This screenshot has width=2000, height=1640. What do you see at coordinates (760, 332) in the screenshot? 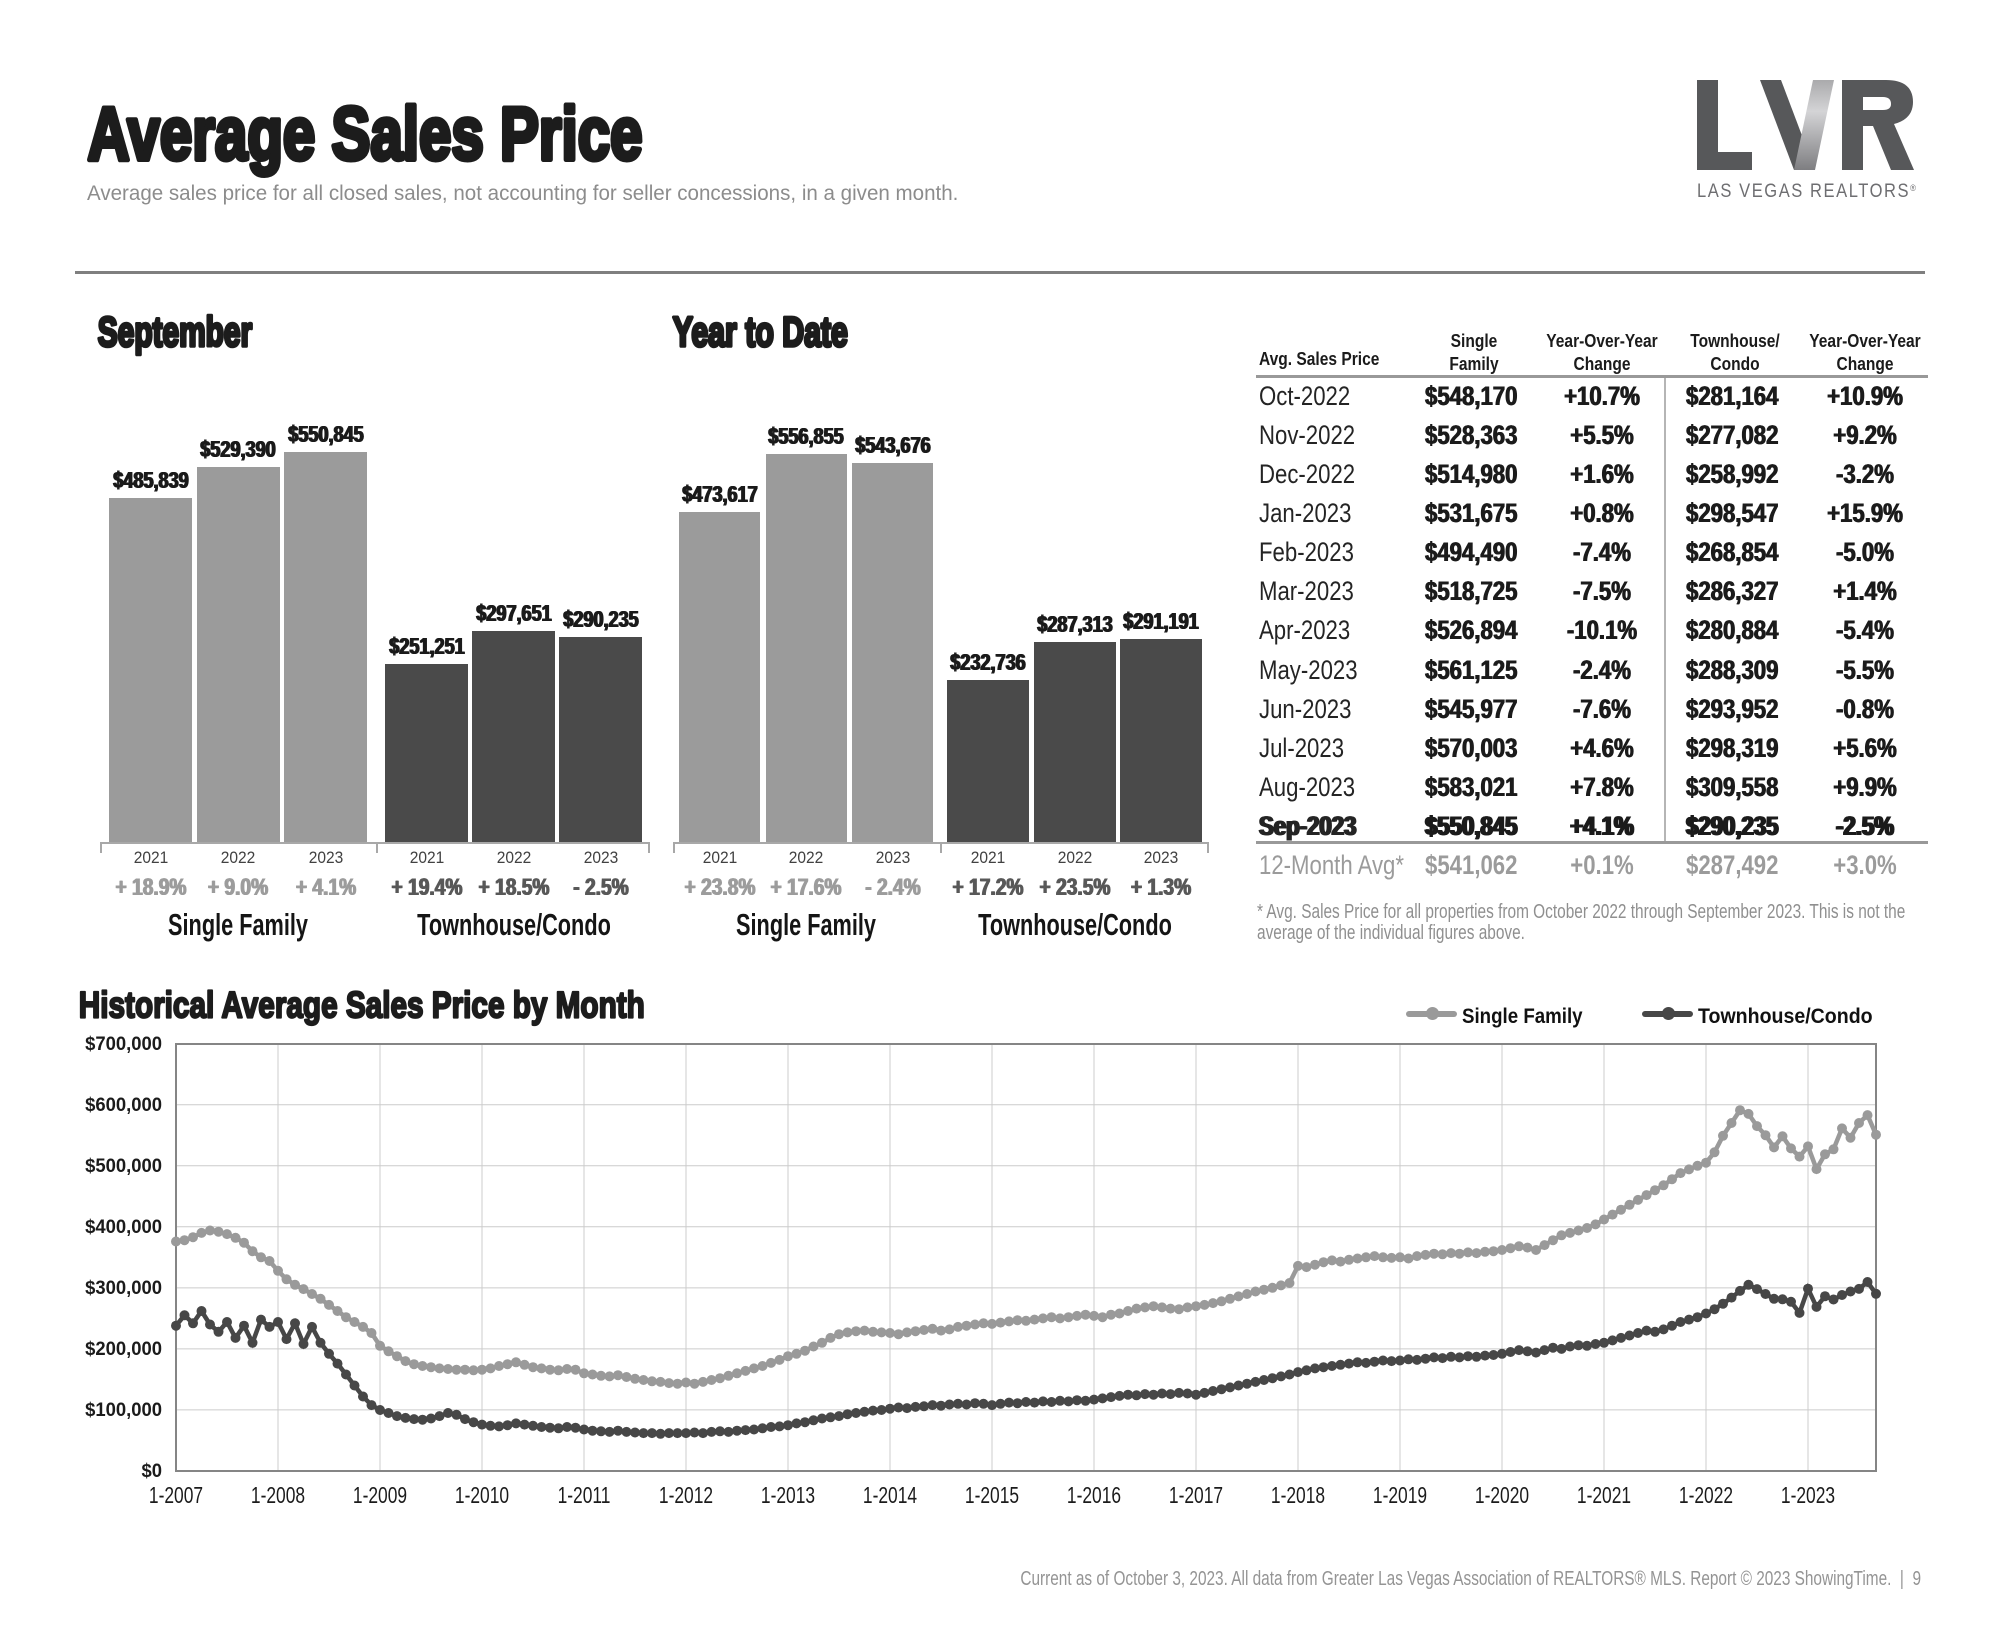
I see `svg-text: Year to Date` at bounding box center [760, 332].